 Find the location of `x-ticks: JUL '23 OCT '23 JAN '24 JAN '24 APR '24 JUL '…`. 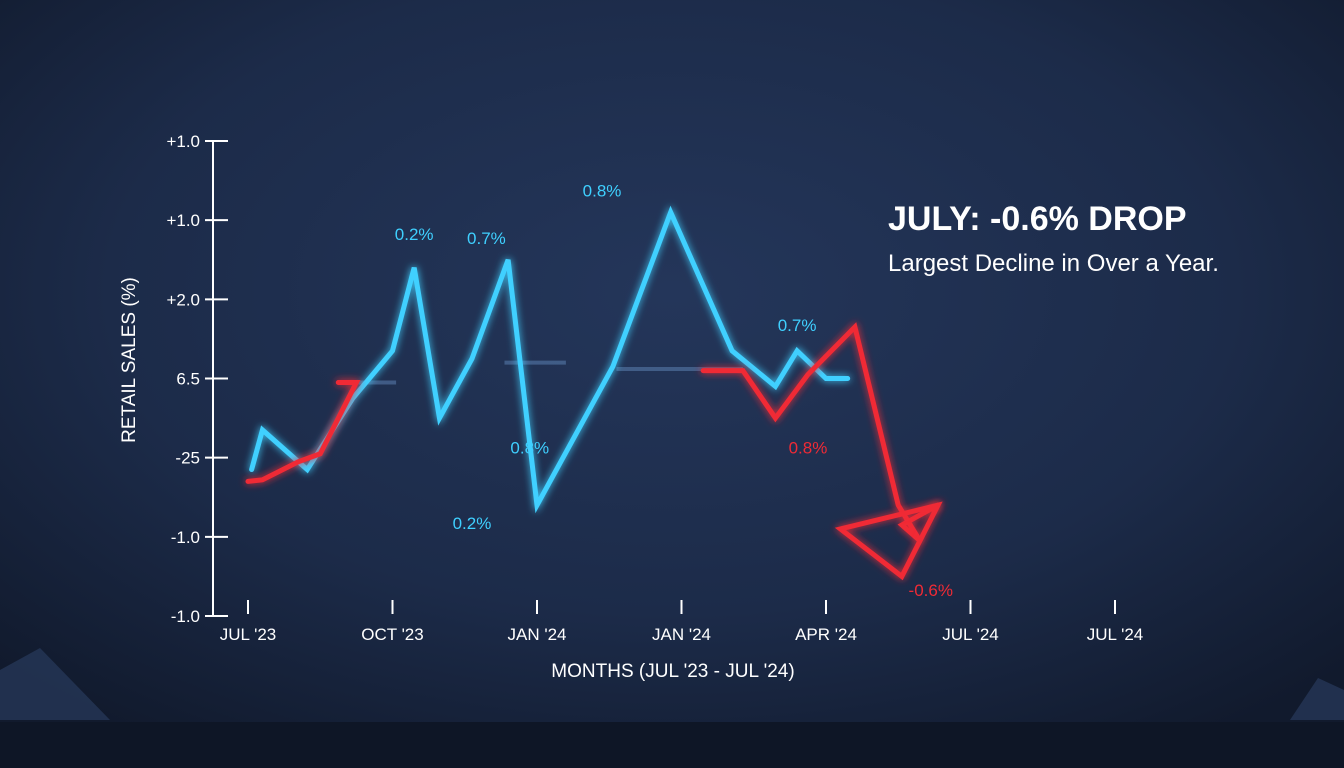

x-ticks: JUL '23 OCT '23 JAN '24 JAN '24 APR '24 JUL '… is located at coordinates (681, 622).